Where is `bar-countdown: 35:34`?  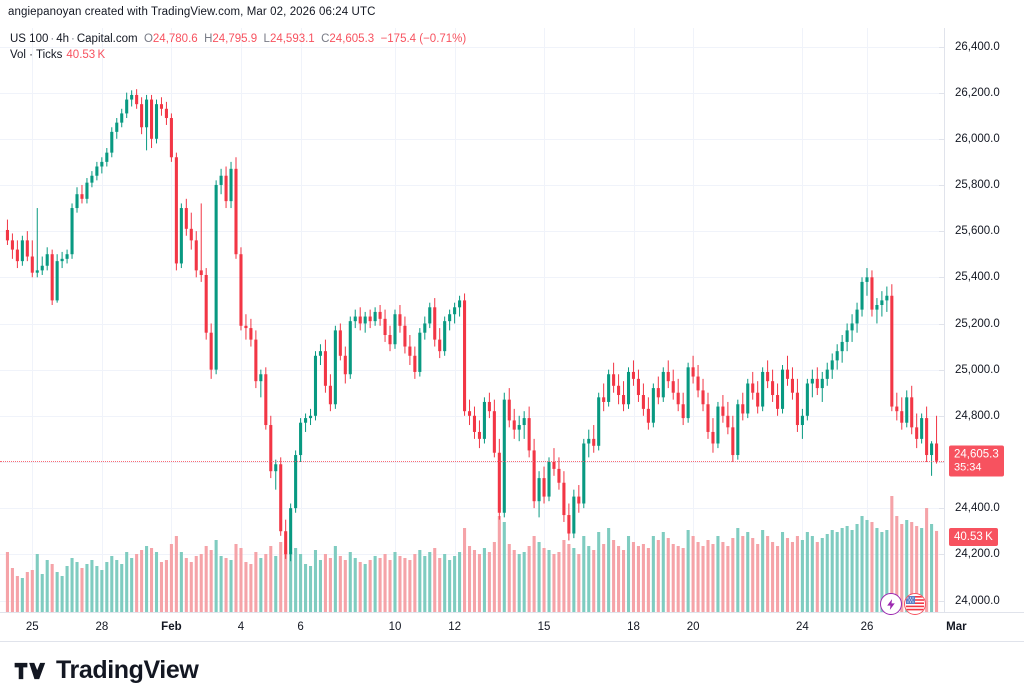
bar-countdown: 35:34 is located at coordinates (968, 467).